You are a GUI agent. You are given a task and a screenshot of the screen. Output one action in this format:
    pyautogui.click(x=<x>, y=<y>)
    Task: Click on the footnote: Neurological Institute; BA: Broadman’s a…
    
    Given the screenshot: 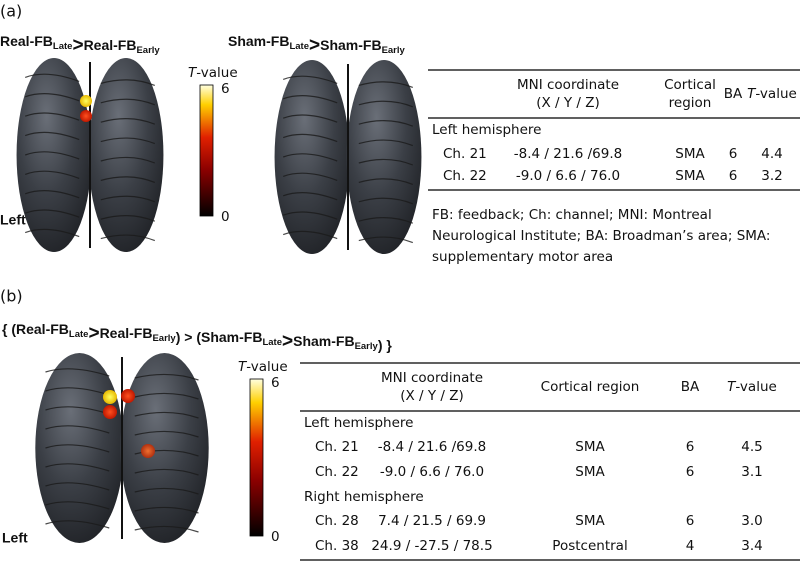 What is the action you would take?
    pyautogui.click(x=601, y=236)
    